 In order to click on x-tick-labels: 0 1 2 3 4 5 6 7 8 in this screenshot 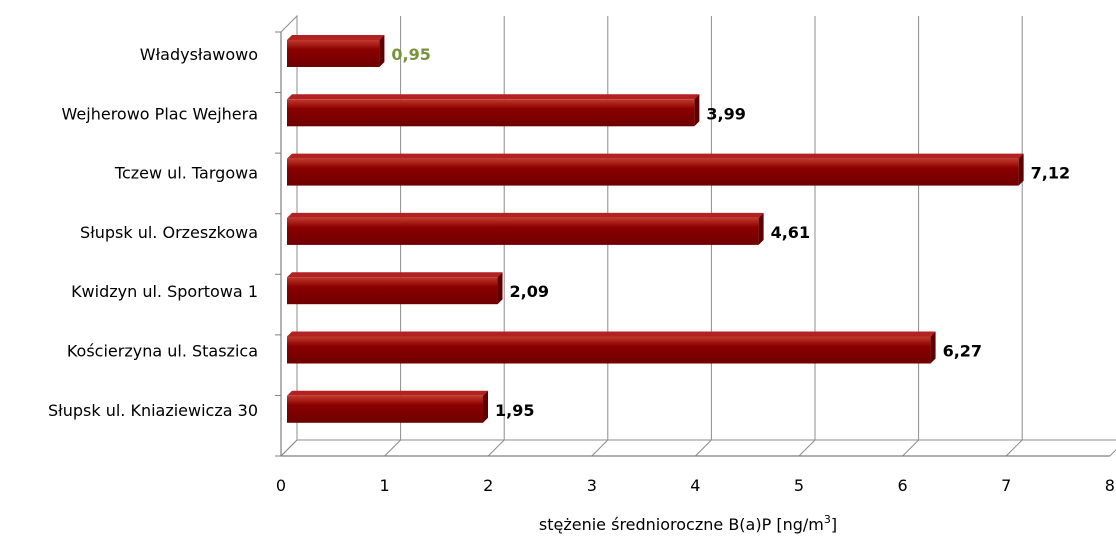, I will do `click(695, 485)`.